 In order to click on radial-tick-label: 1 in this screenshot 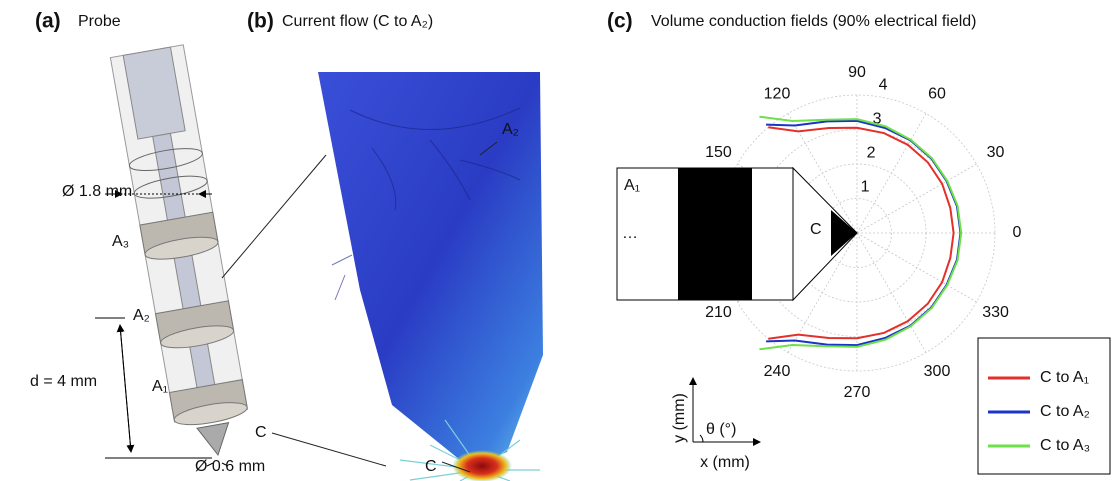, I will do `click(865, 186)`.